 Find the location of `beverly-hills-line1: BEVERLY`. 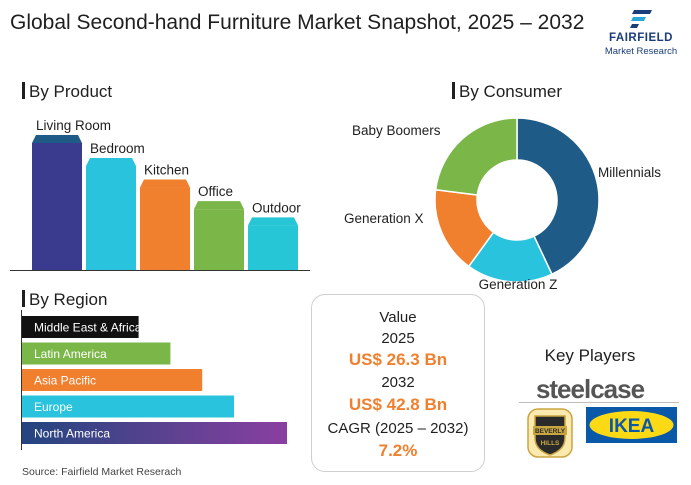

beverly-hills-line1: BEVERLY is located at coordinates (550, 431).